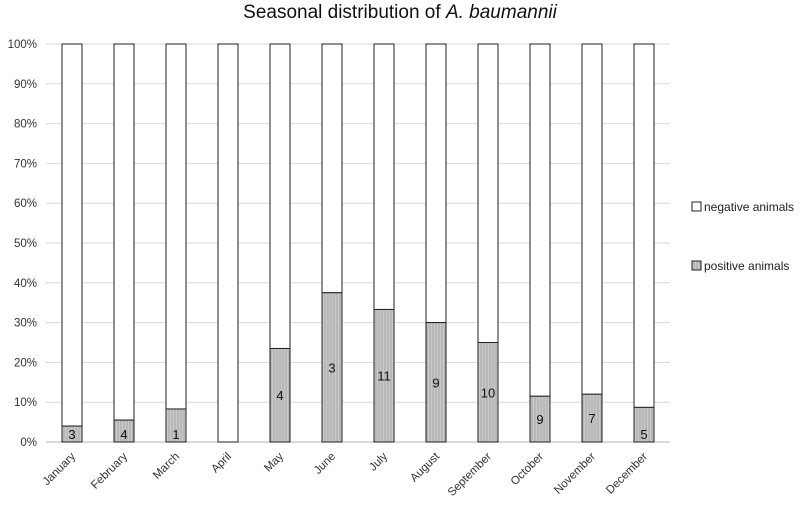  What do you see at coordinates (575, 474) in the screenshot?
I see `x-tick-label: November` at bounding box center [575, 474].